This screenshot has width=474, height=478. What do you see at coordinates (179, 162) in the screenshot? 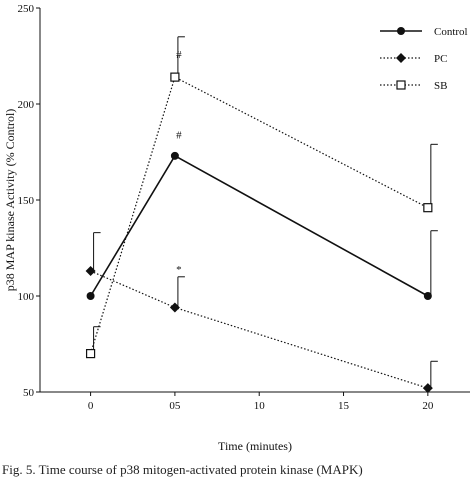
I see `annotation-layer: # # *` at bounding box center [179, 162].